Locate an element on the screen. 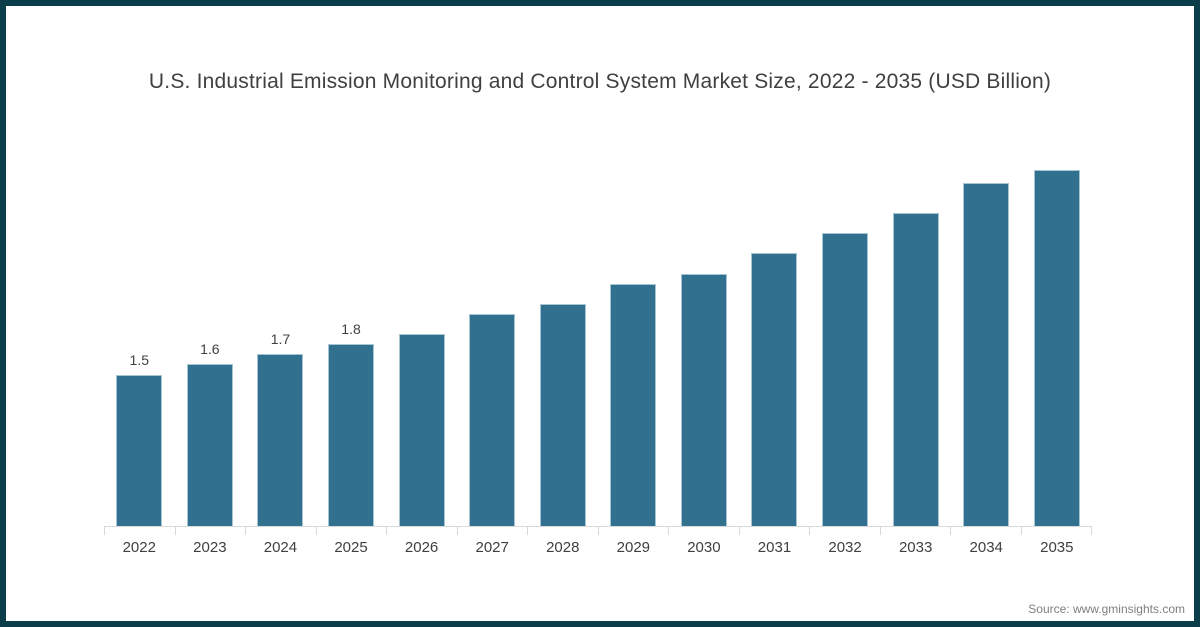 The image size is (1200, 627). bar-2034 is located at coordinates (986, 354).